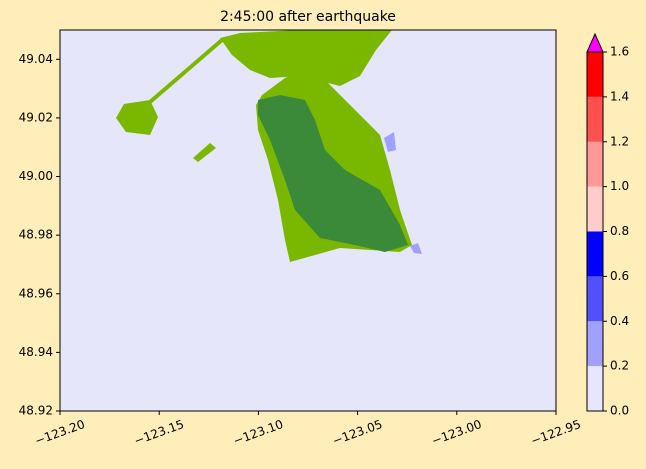 The height and width of the screenshot is (469, 646). I want to click on colorbar-tick-label: 0.2, so click(619, 366).